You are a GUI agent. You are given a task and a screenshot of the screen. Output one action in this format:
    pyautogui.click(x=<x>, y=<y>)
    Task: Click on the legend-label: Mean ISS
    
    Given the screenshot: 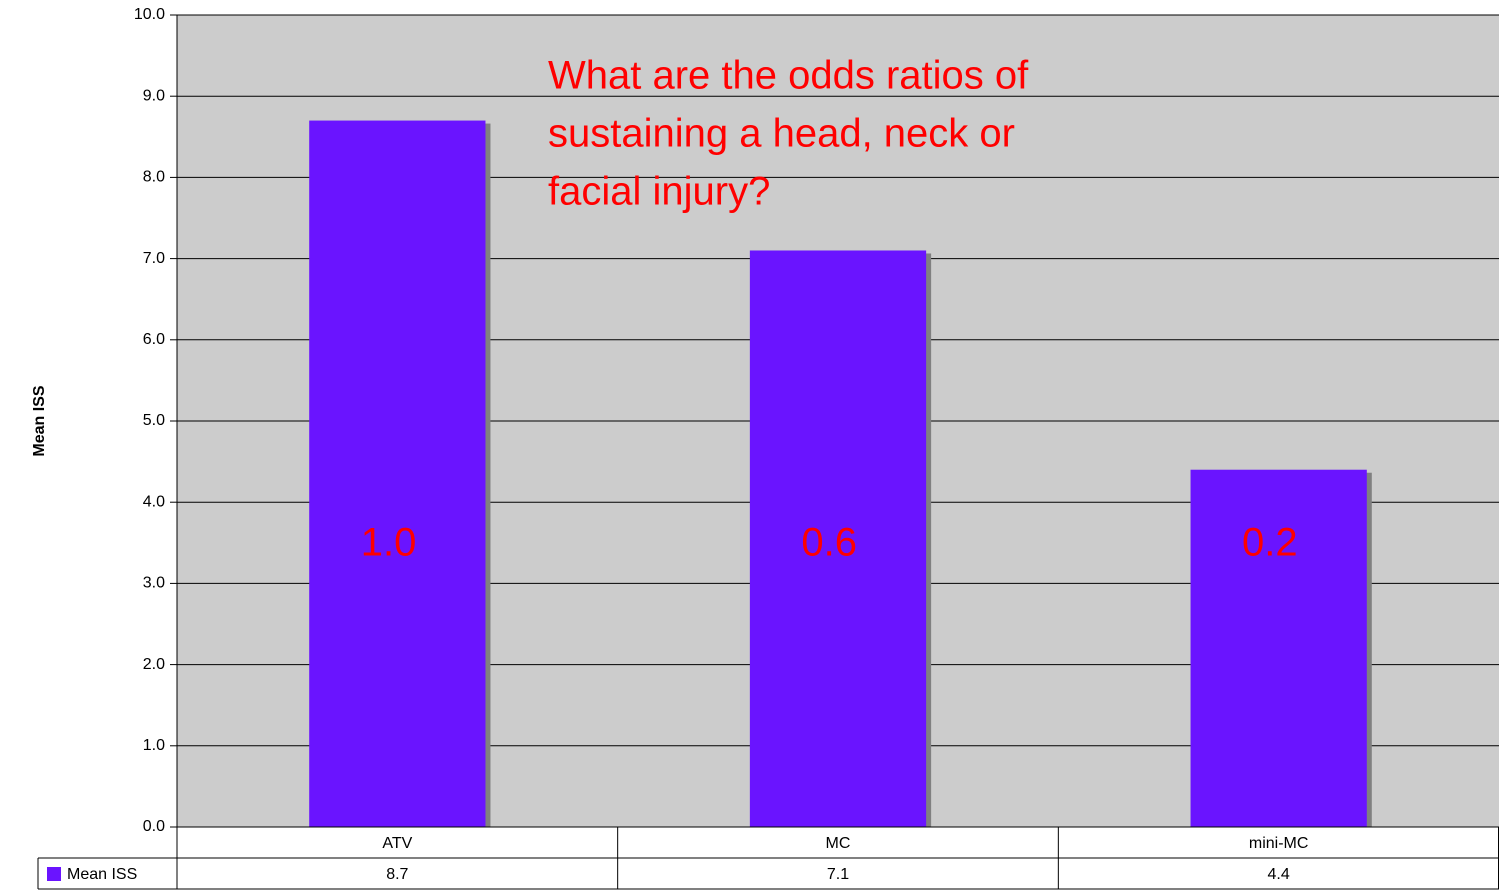 What is the action you would take?
    pyautogui.click(x=102, y=874)
    